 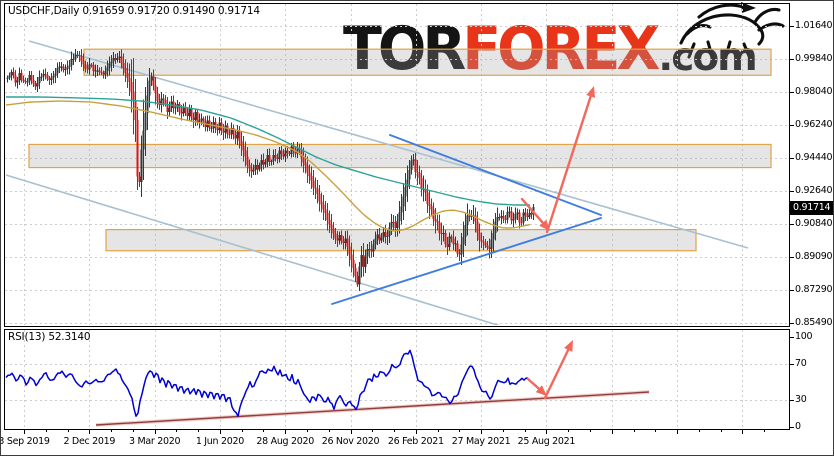 I want to click on price-axis-label: 0.99840, so click(x=814, y=58).